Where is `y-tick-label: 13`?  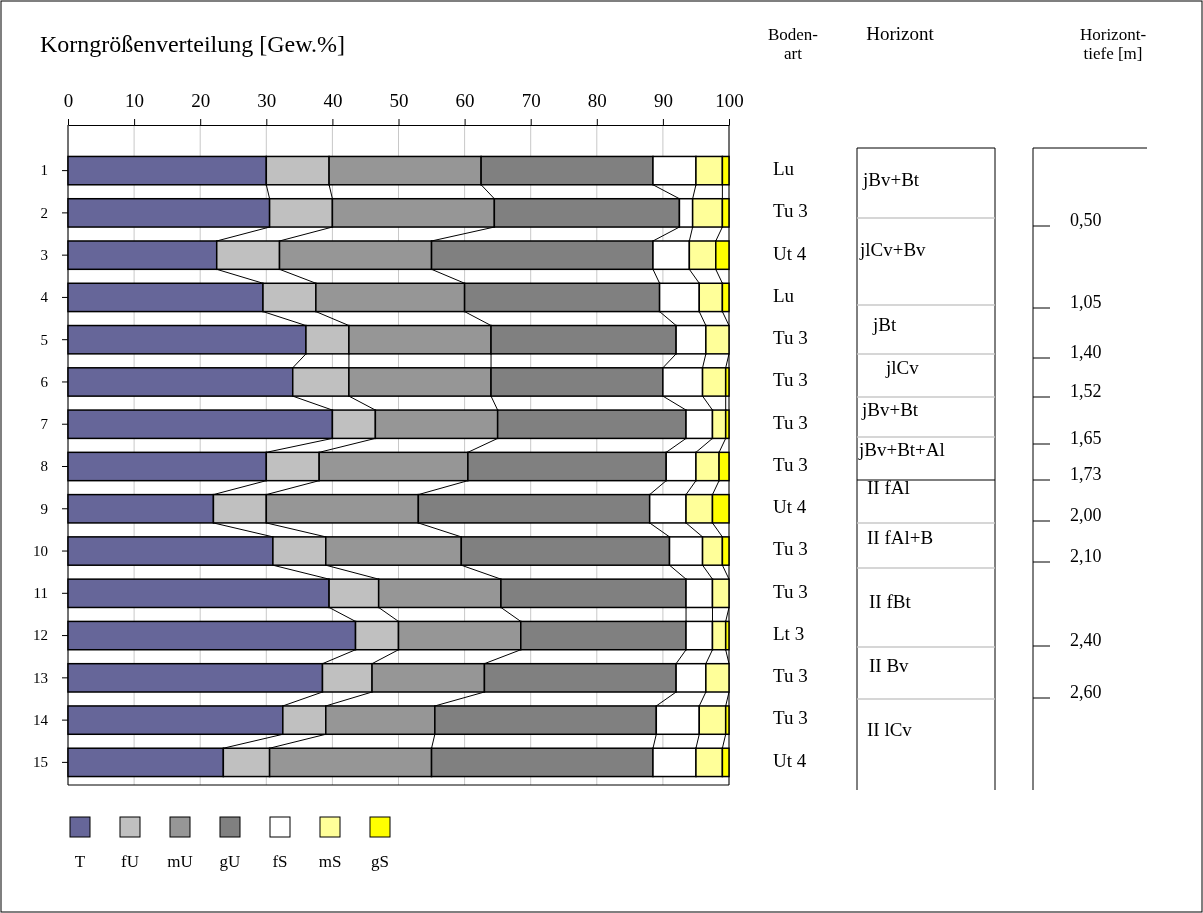 y-tick-label: 13 is located at coordinates (40, 677).